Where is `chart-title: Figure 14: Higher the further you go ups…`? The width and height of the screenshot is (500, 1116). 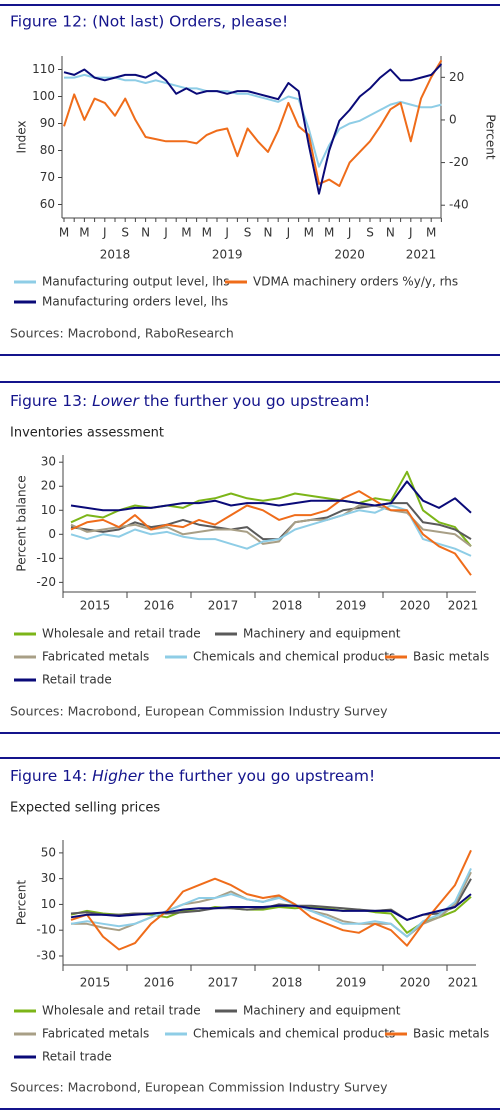 chart-title: Figure 14: Higher the further you go ups… is located at coordinates (192, 776).